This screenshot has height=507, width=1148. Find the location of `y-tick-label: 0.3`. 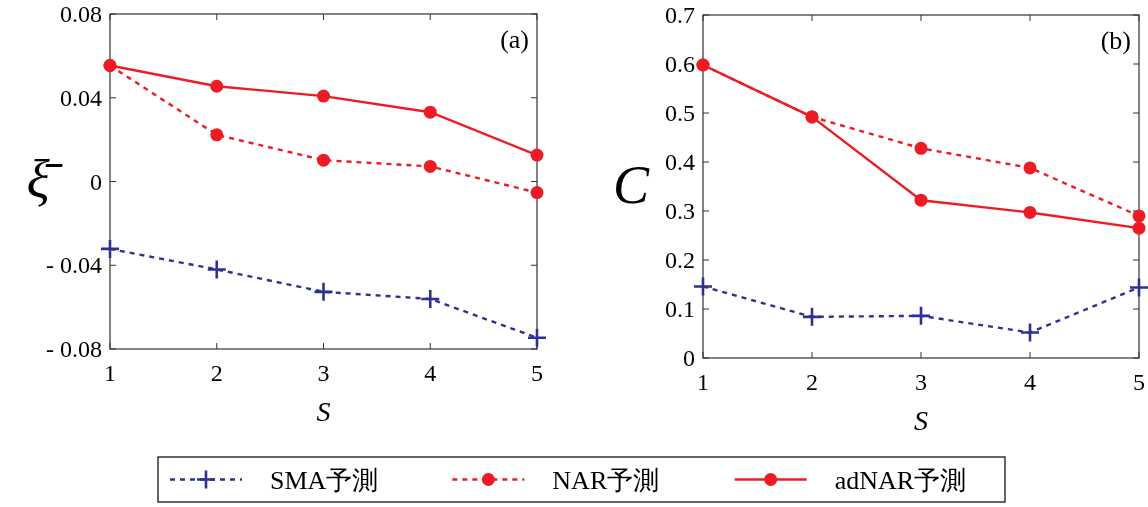

y-tick-label: 0.3 is located at coordinates (680, 211).